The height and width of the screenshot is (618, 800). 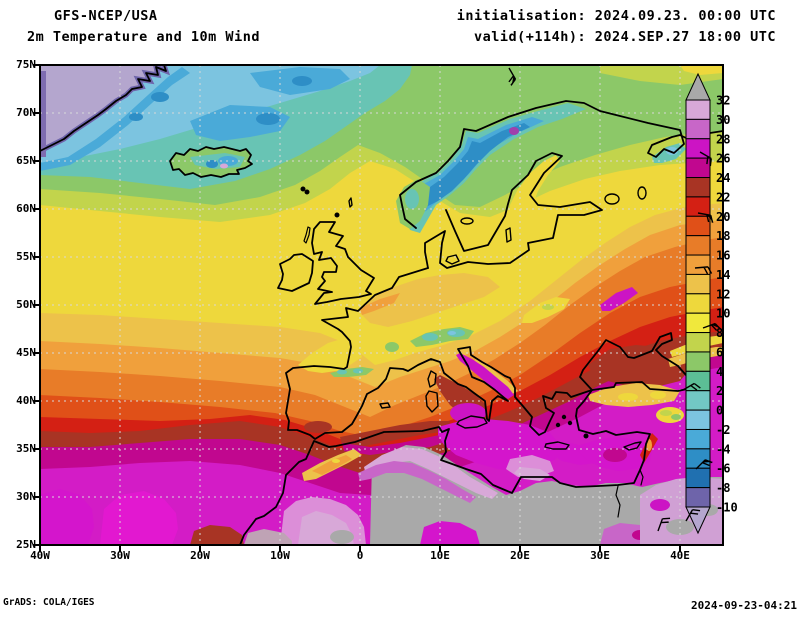 What do you see at coordinates (723, 236) in the screenshot?
I see `colorbar-label-18: 18` at bounding box center [723, 236].